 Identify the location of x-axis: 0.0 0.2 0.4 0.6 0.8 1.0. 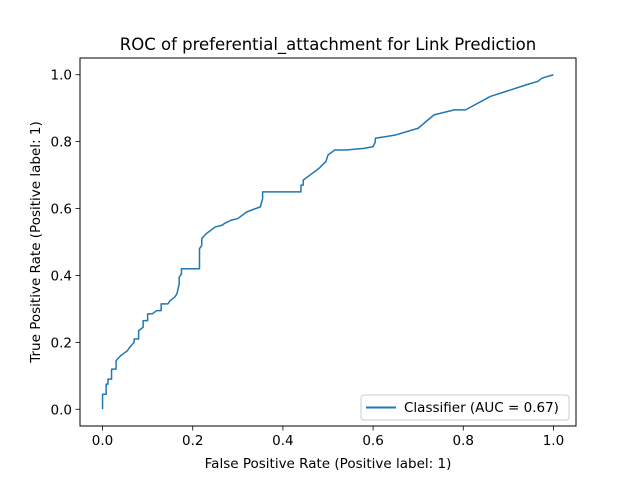
(328, 437).